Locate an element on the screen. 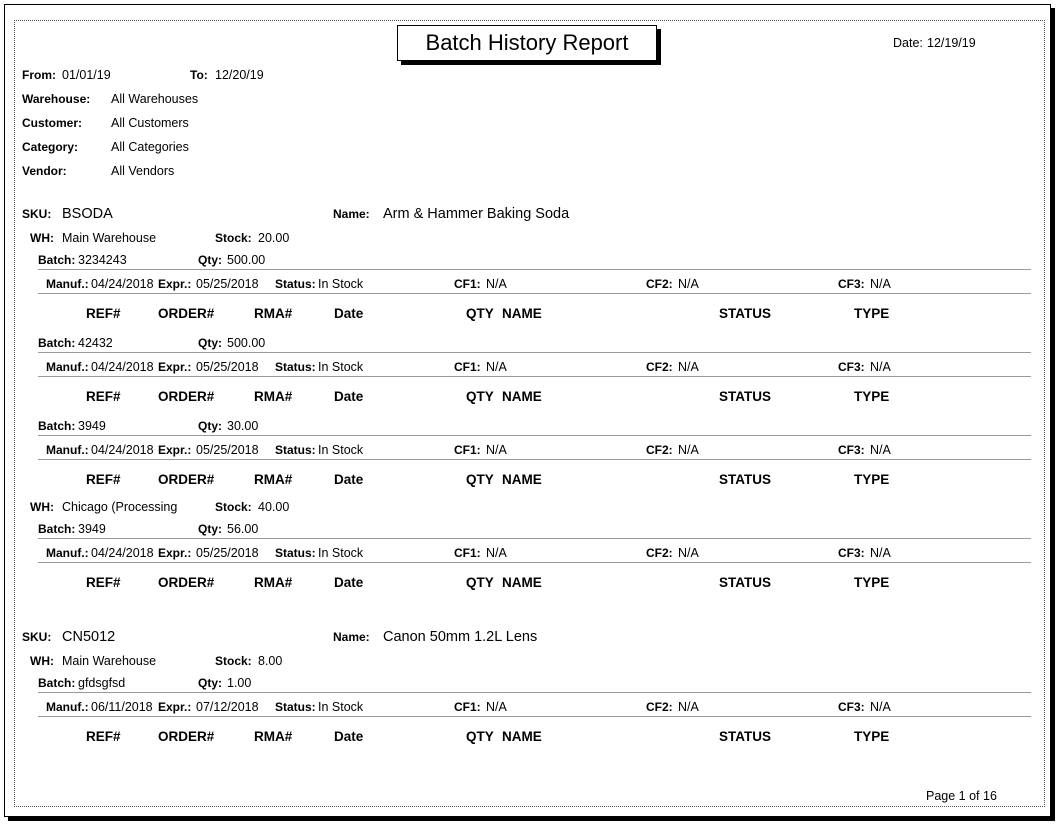 This screenshot has height=825, width=1062. column-header: Date is located at coordinates (349, 313).